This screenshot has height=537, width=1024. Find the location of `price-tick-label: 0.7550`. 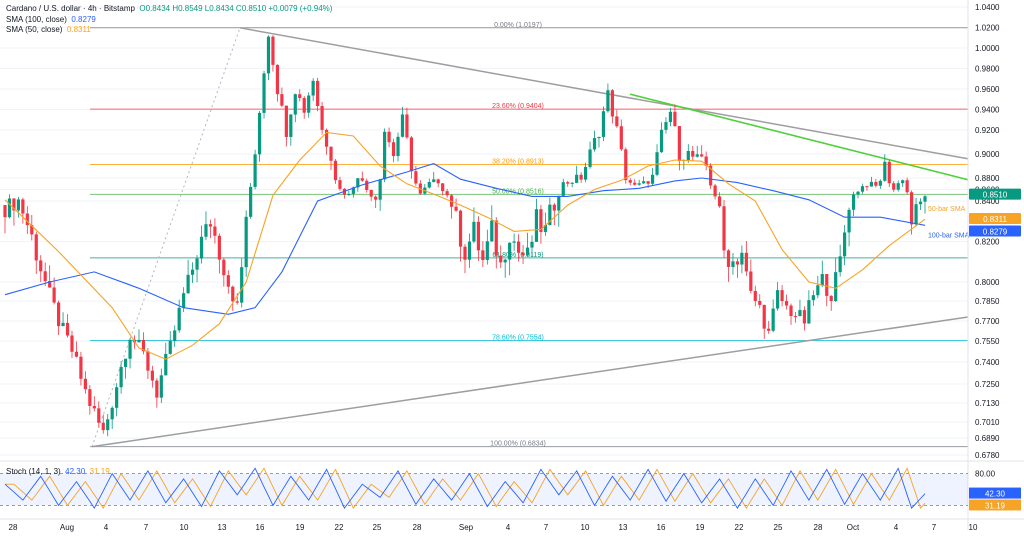

price-tick-label: 0.7550 is located at coordinates (987, 341).